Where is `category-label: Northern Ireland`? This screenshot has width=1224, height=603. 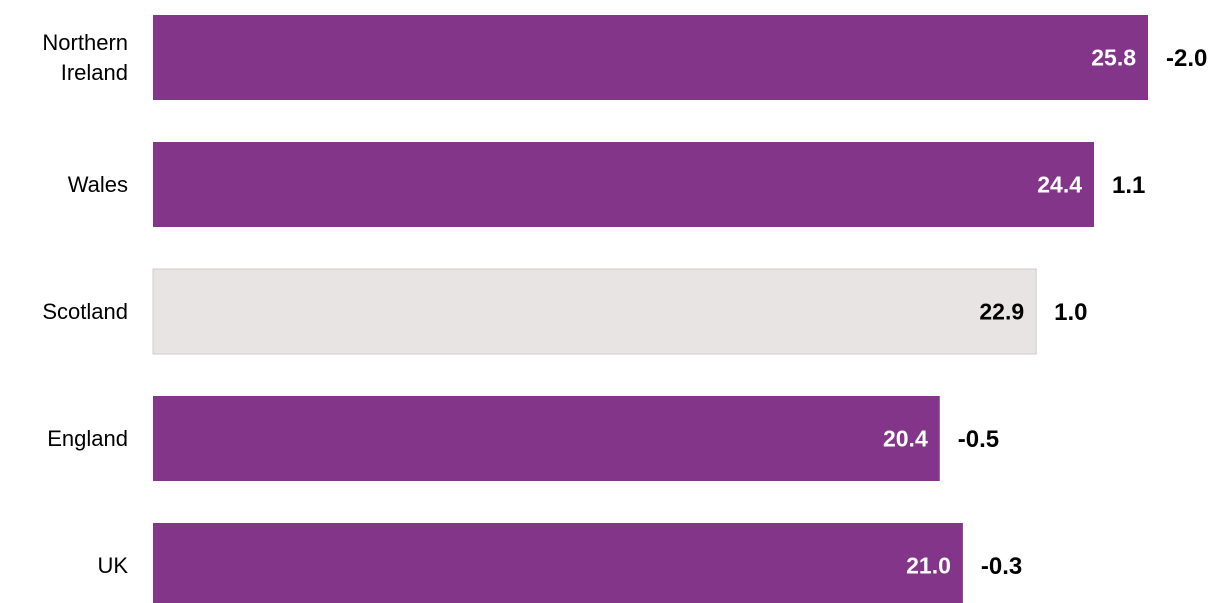
category-label: Northern Ireland is located at coordinates (85, 57).